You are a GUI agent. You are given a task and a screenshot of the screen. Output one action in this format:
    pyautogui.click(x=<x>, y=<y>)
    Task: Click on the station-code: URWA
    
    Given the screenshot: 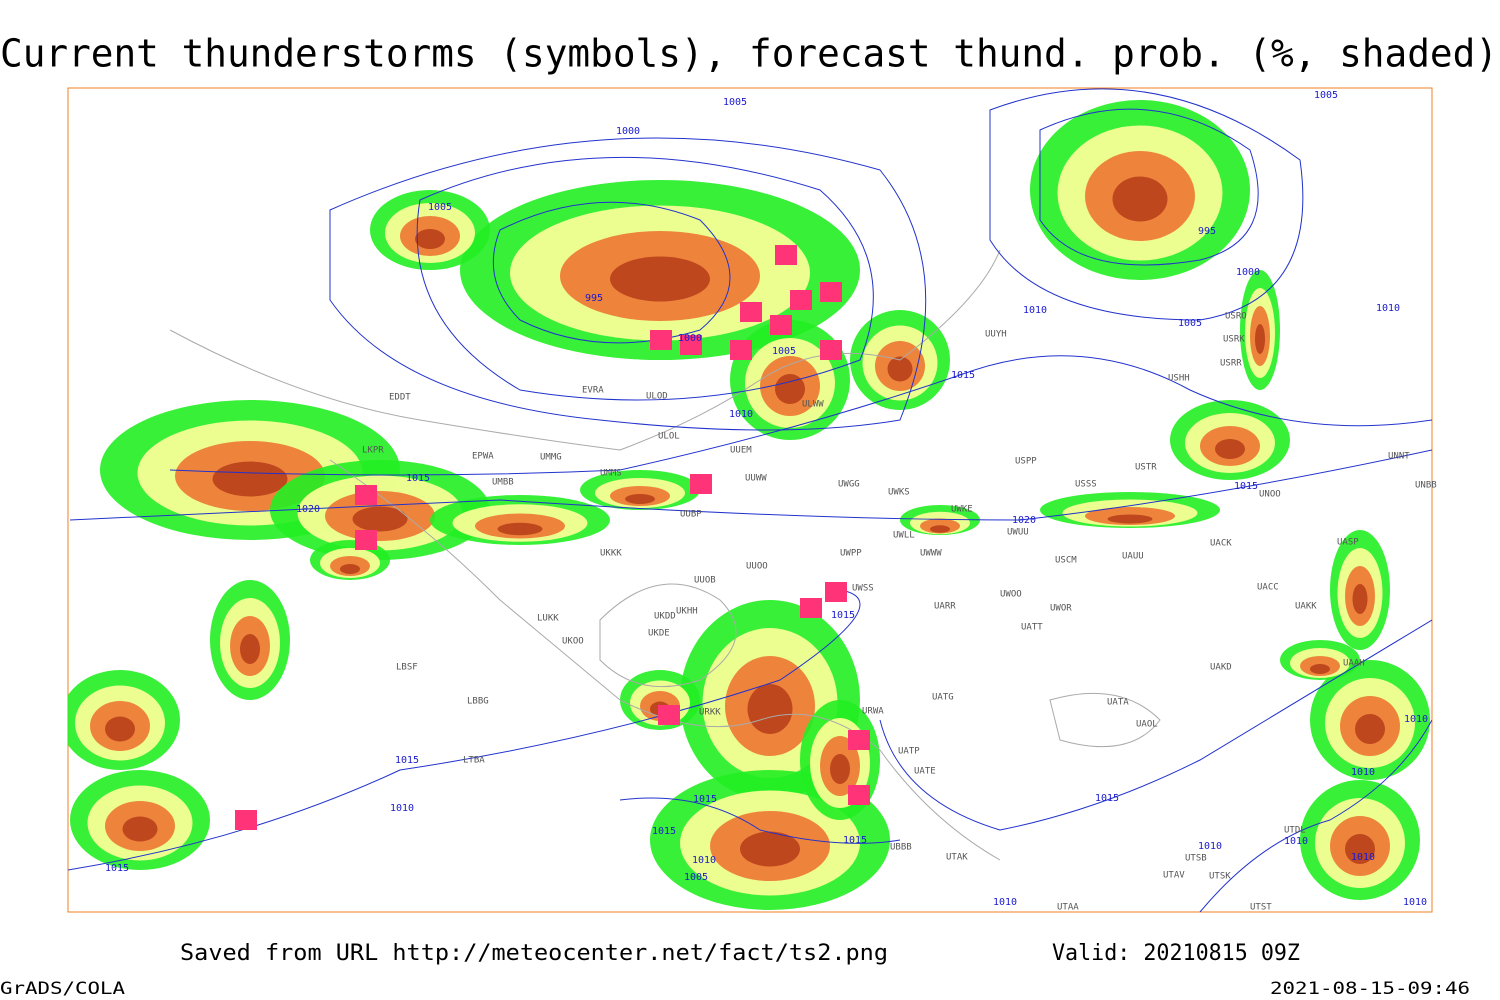 What is the action you would take?
    pyautogui.click(x=873, y=712)
    